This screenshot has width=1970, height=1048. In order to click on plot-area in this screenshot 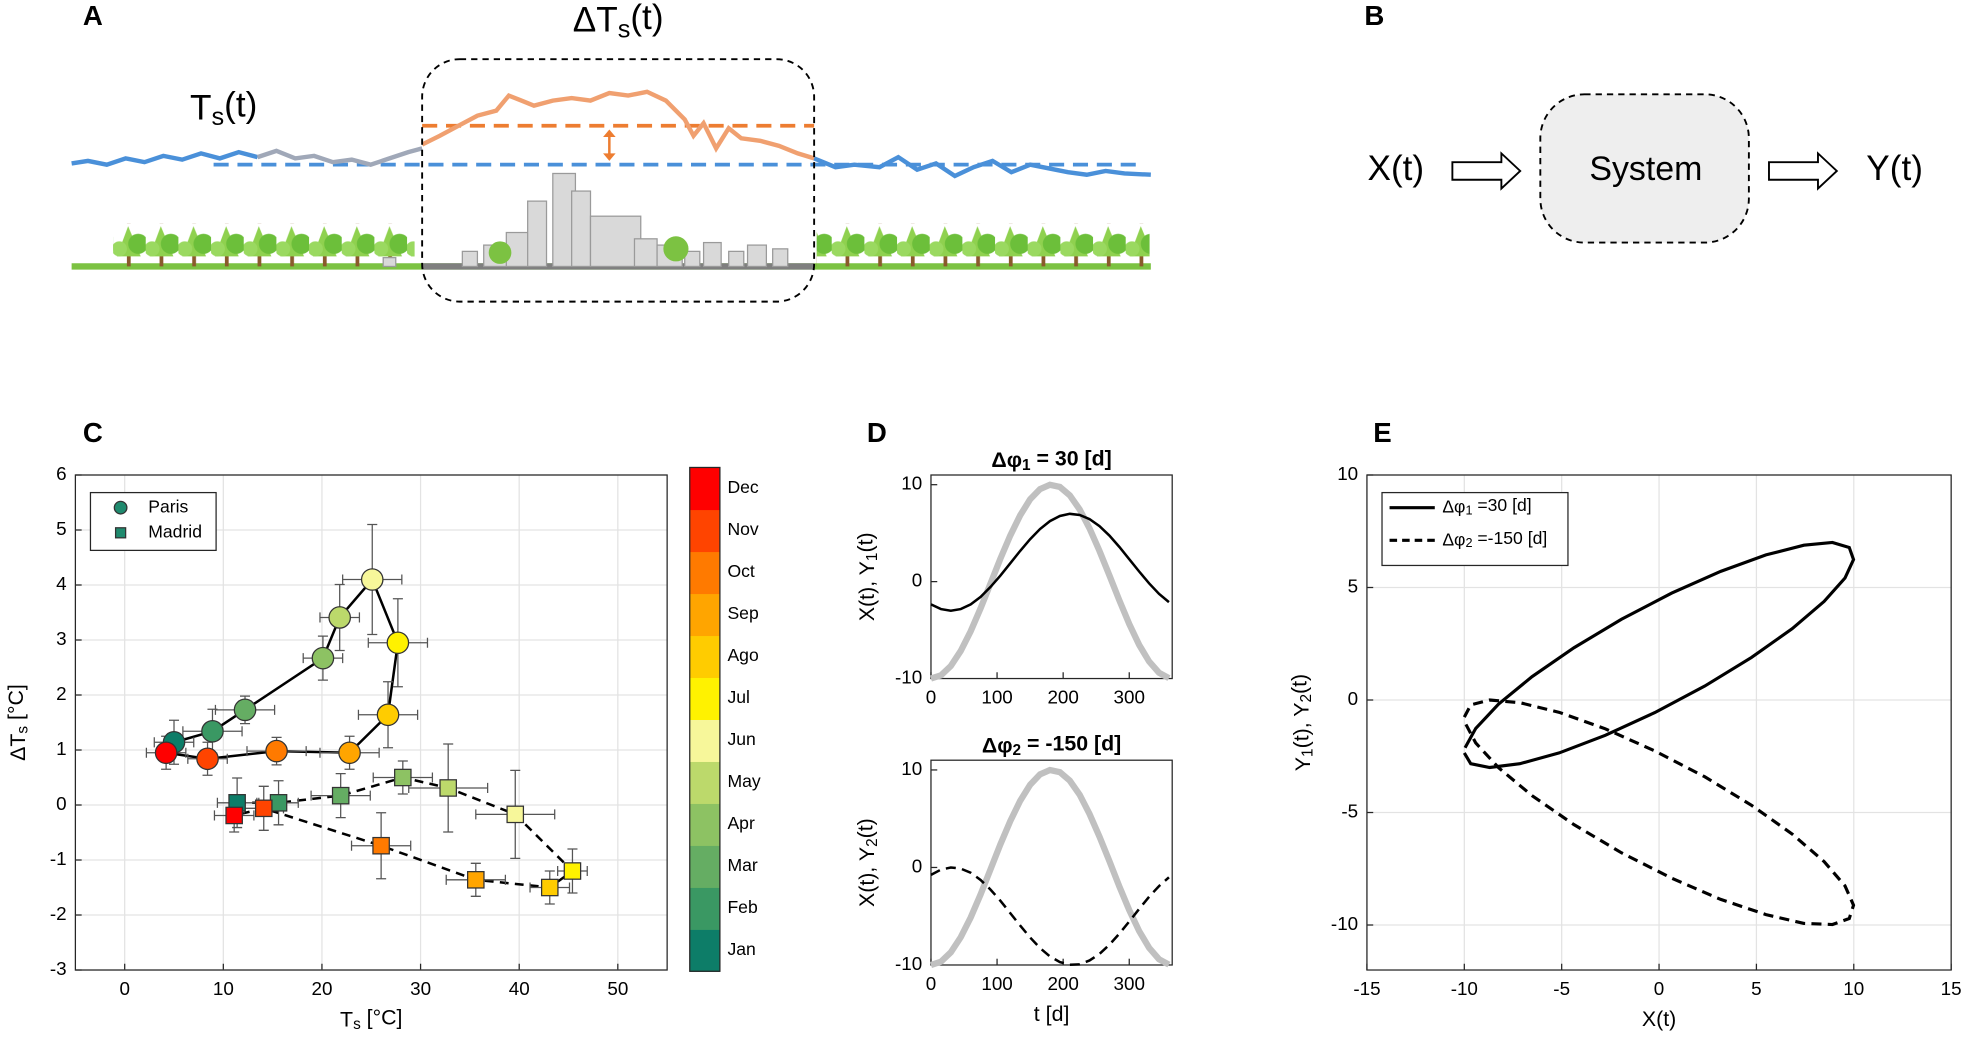, I will do `click(1051, 577)`.